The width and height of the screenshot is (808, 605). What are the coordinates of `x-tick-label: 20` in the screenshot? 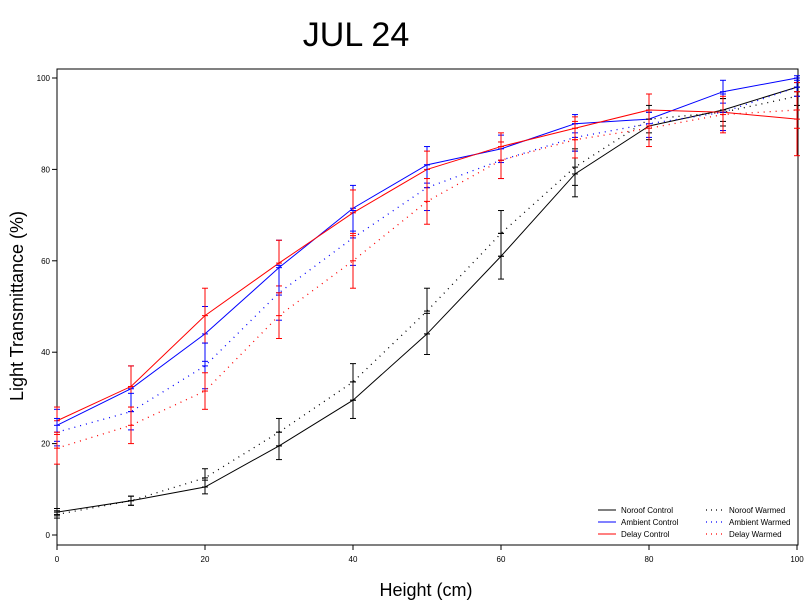 It's located at (205, 559).